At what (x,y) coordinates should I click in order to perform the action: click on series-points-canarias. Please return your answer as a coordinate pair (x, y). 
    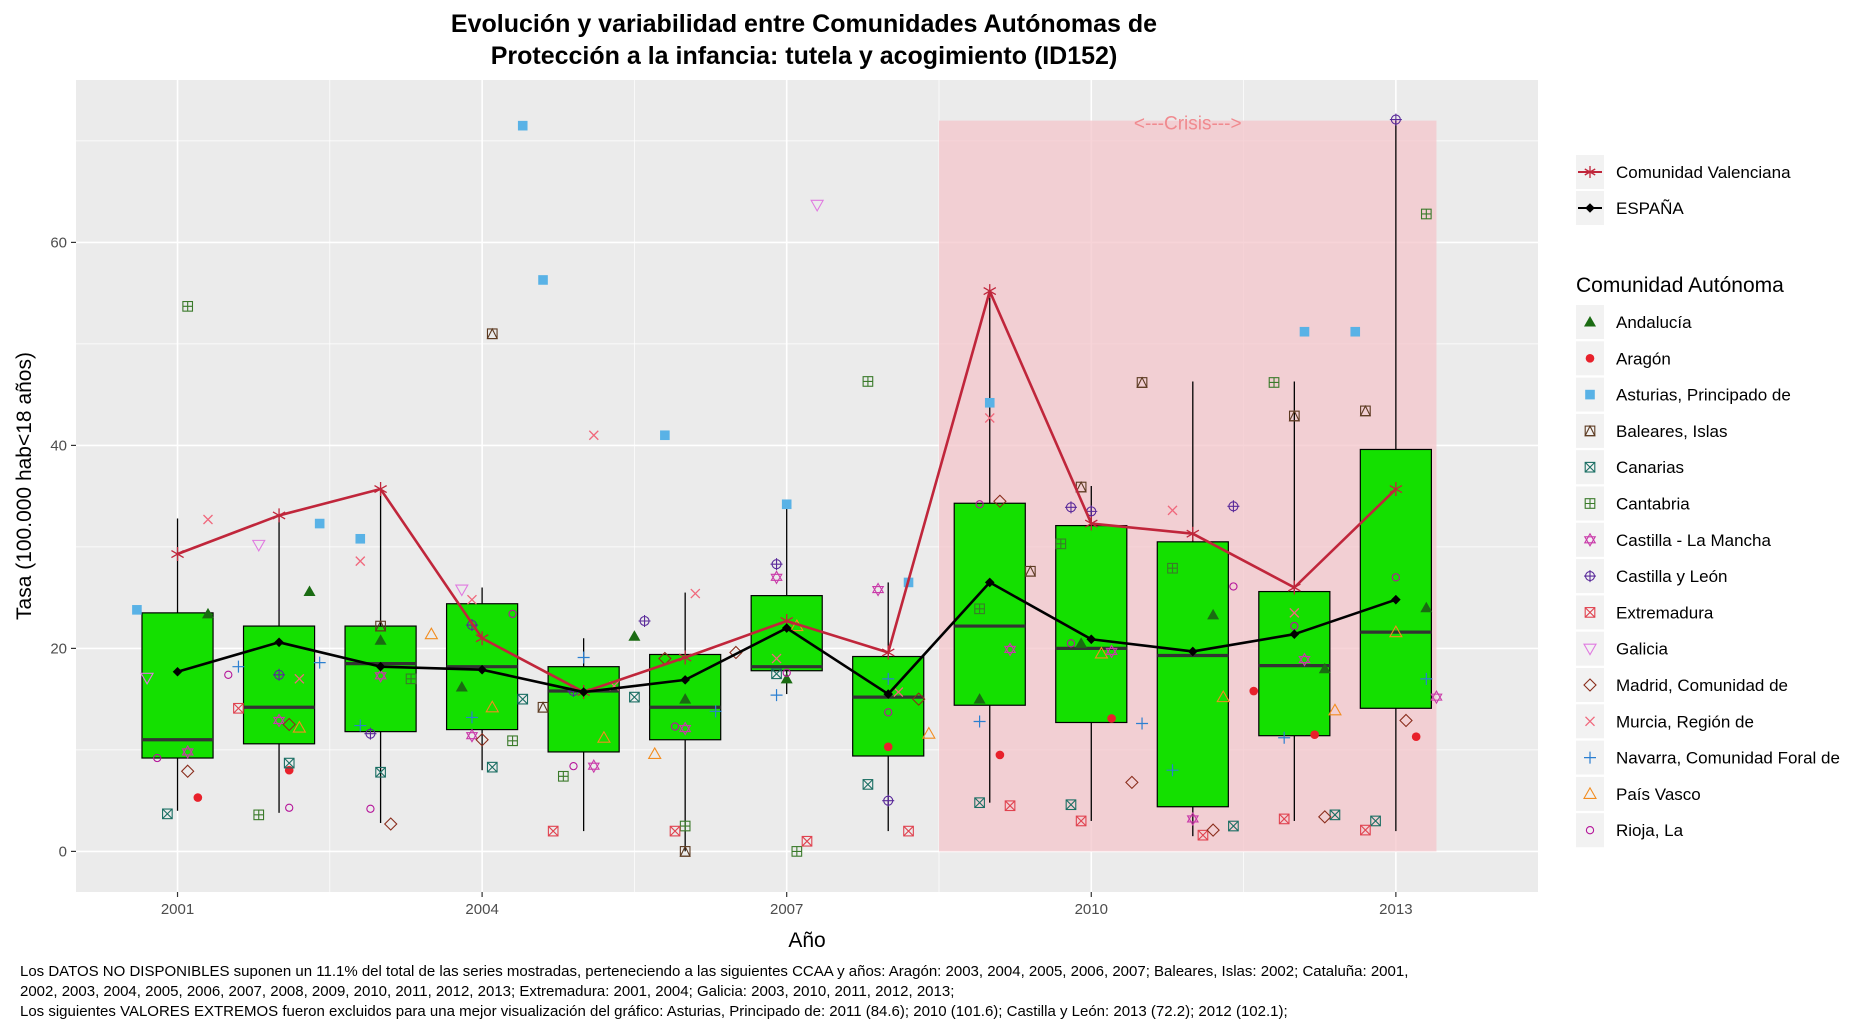
    Looking at the image, I should click on (771, 750).